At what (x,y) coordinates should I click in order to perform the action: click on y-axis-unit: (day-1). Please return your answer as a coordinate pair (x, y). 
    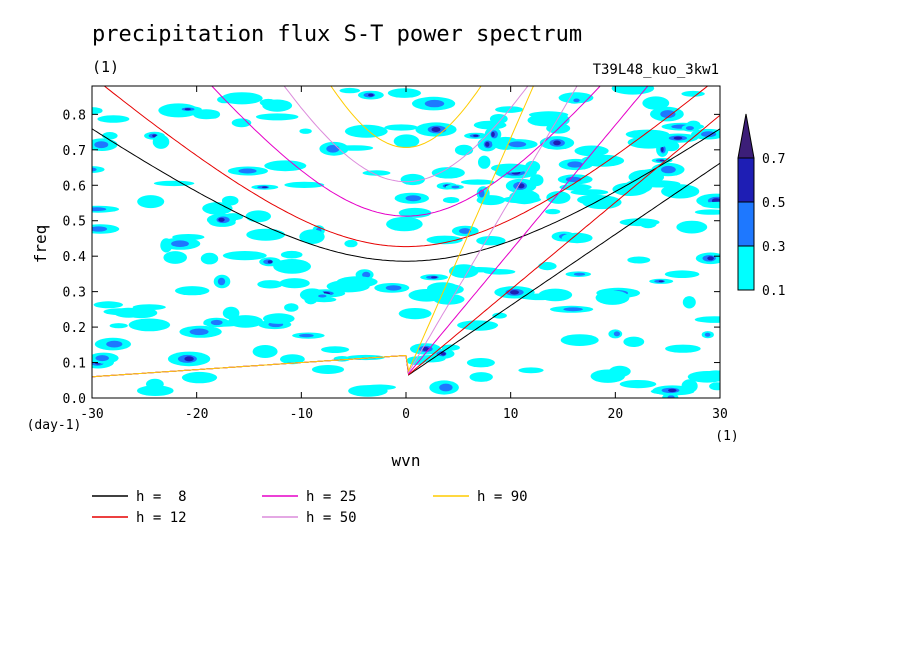
    Looking at the image, I should click on (54, 425).